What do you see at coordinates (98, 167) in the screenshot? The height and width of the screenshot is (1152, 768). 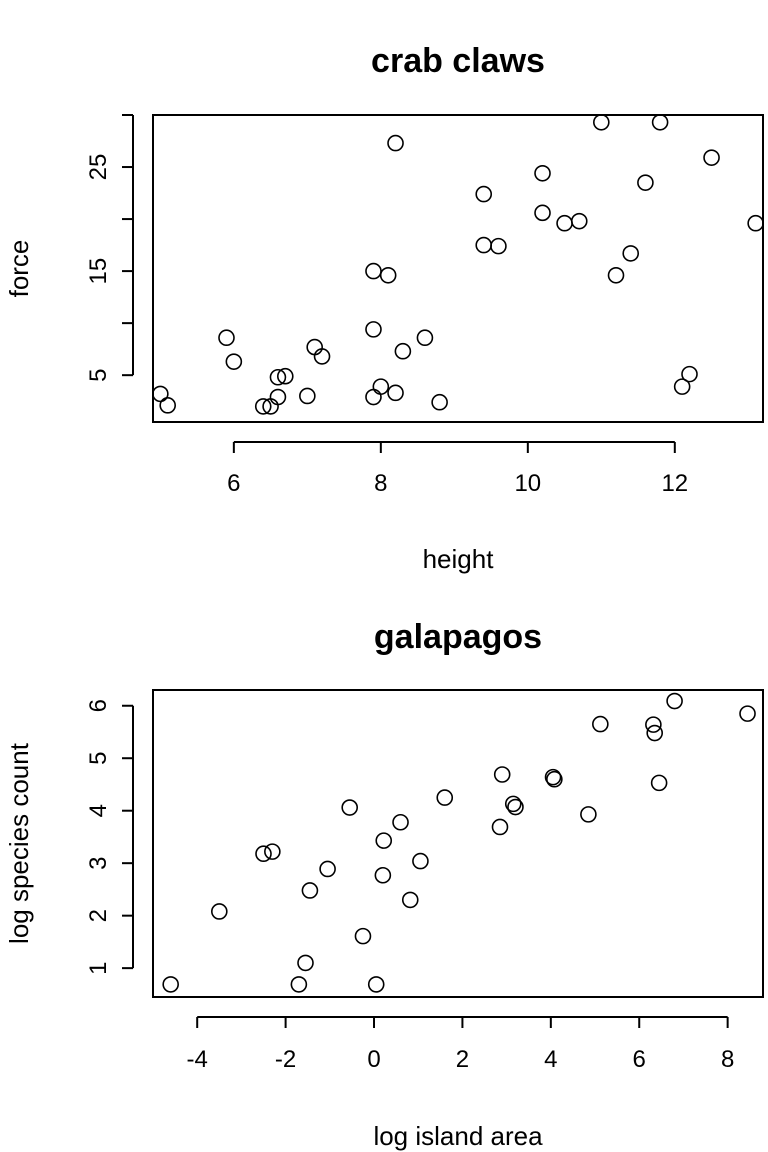 I see `y-tick-label: 25` at bounding box center [98, 167].